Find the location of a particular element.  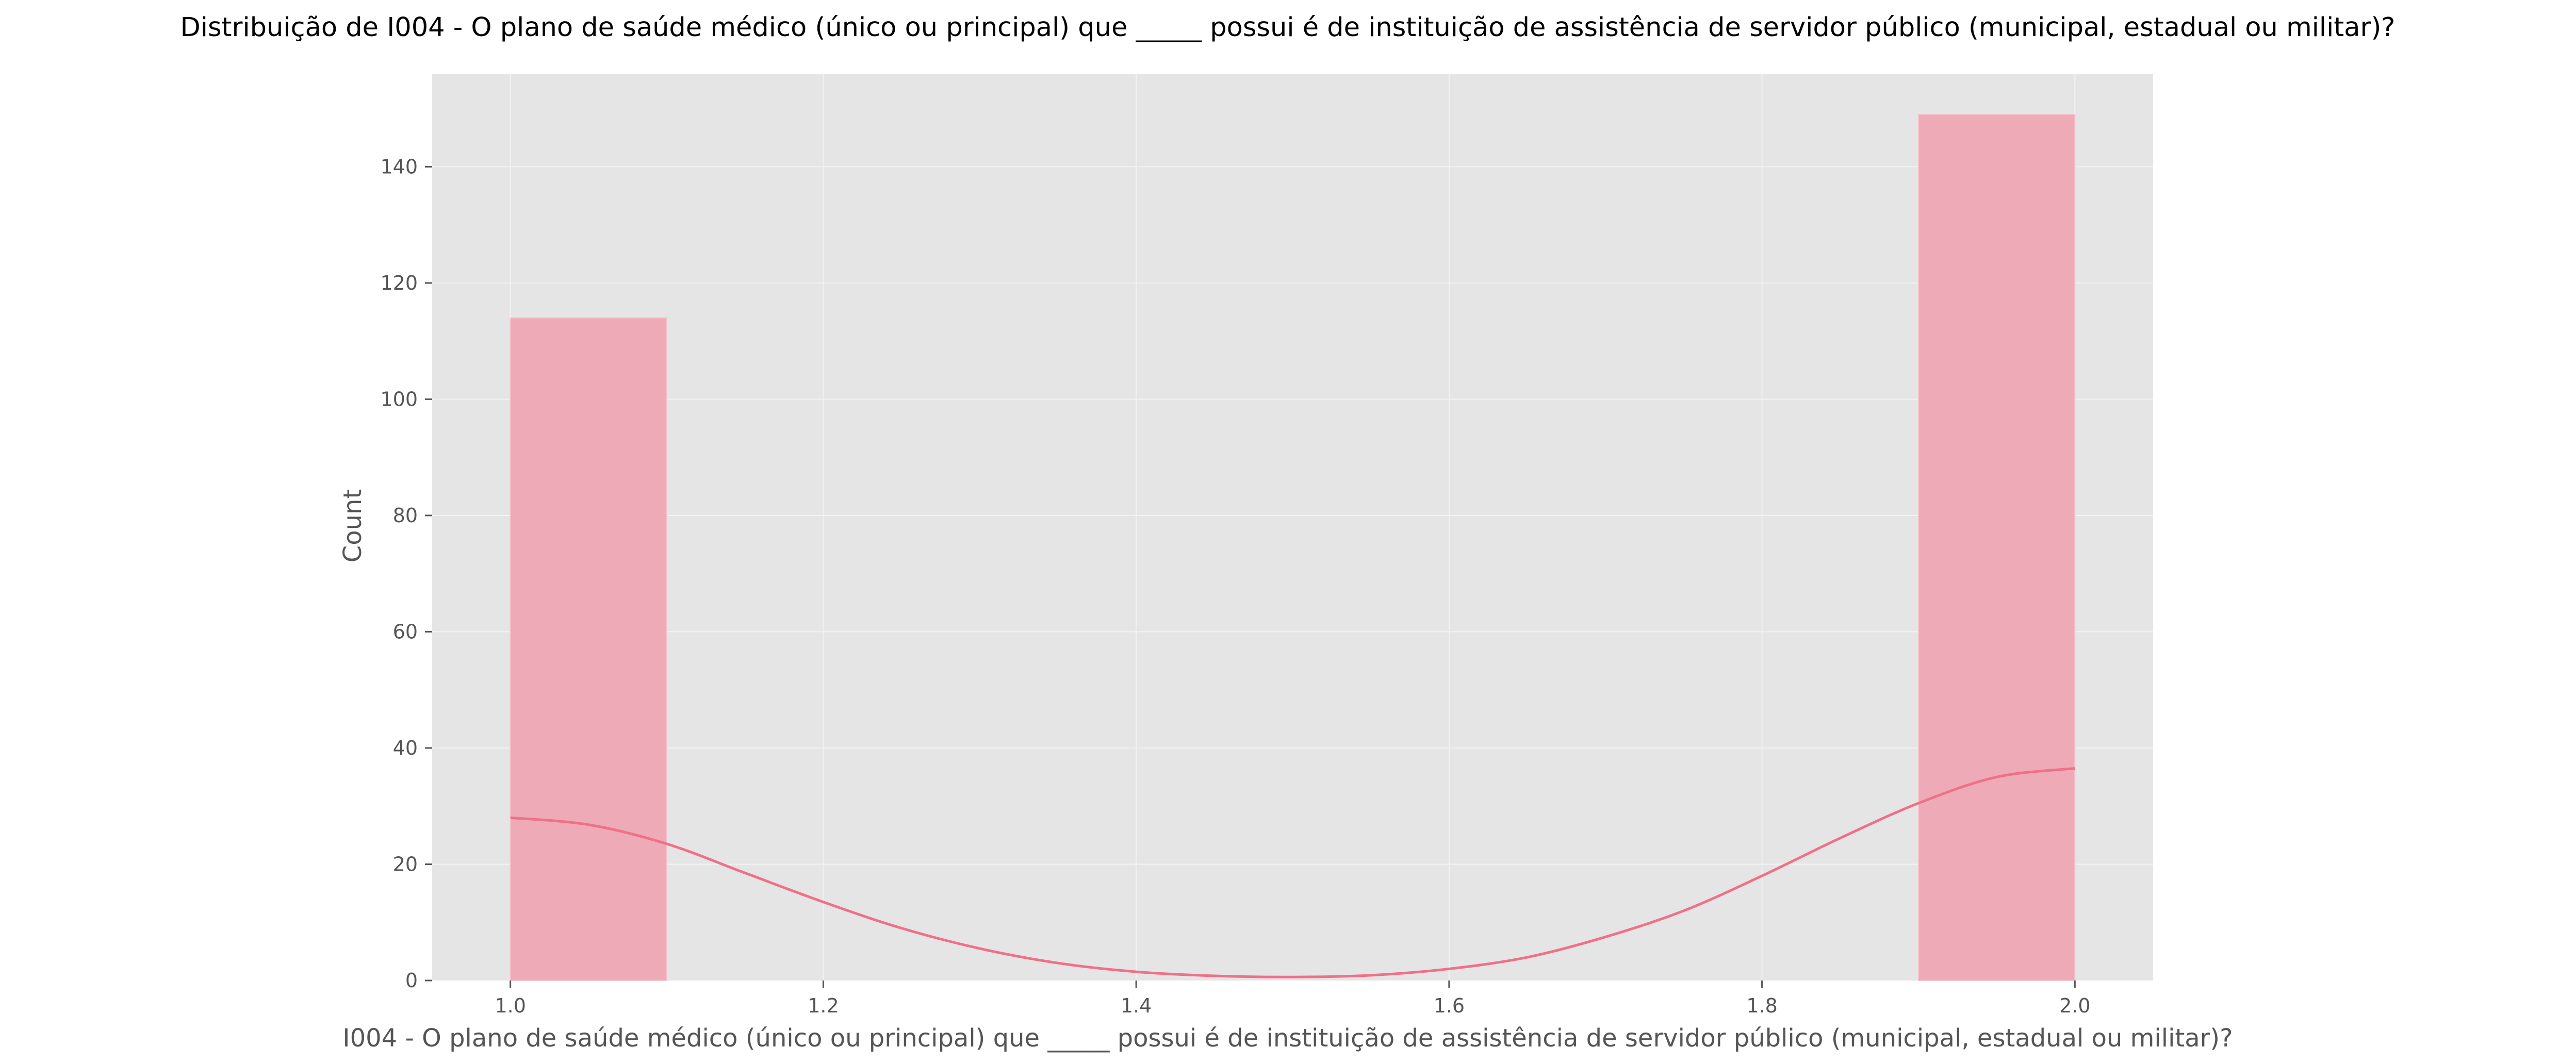

y-tick-label: 60 is located at coordinates (405, 631).